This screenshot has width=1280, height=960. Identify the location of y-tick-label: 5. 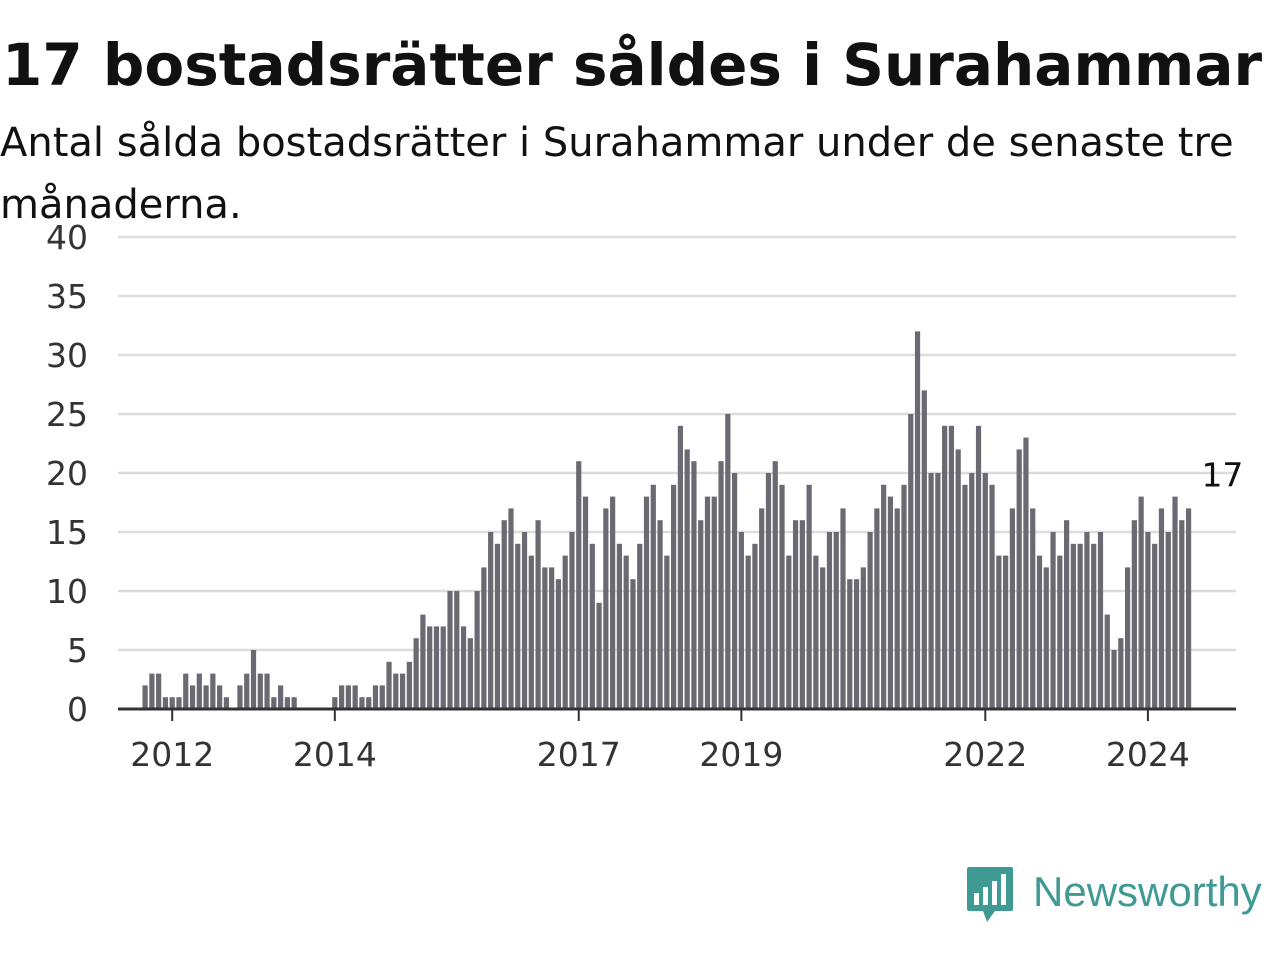
(77, 650).